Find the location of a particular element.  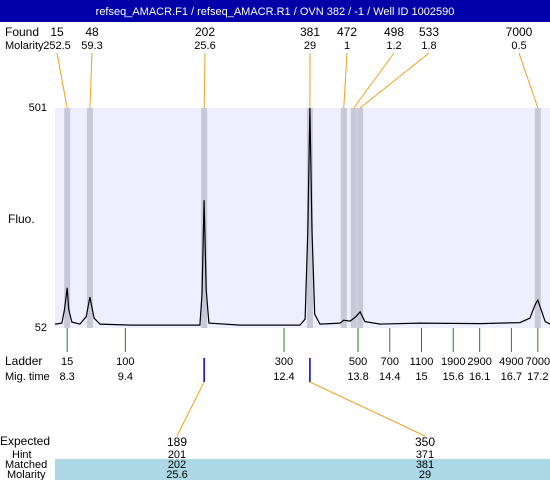

expected-size: 350 is located at coordinates (425, 442).